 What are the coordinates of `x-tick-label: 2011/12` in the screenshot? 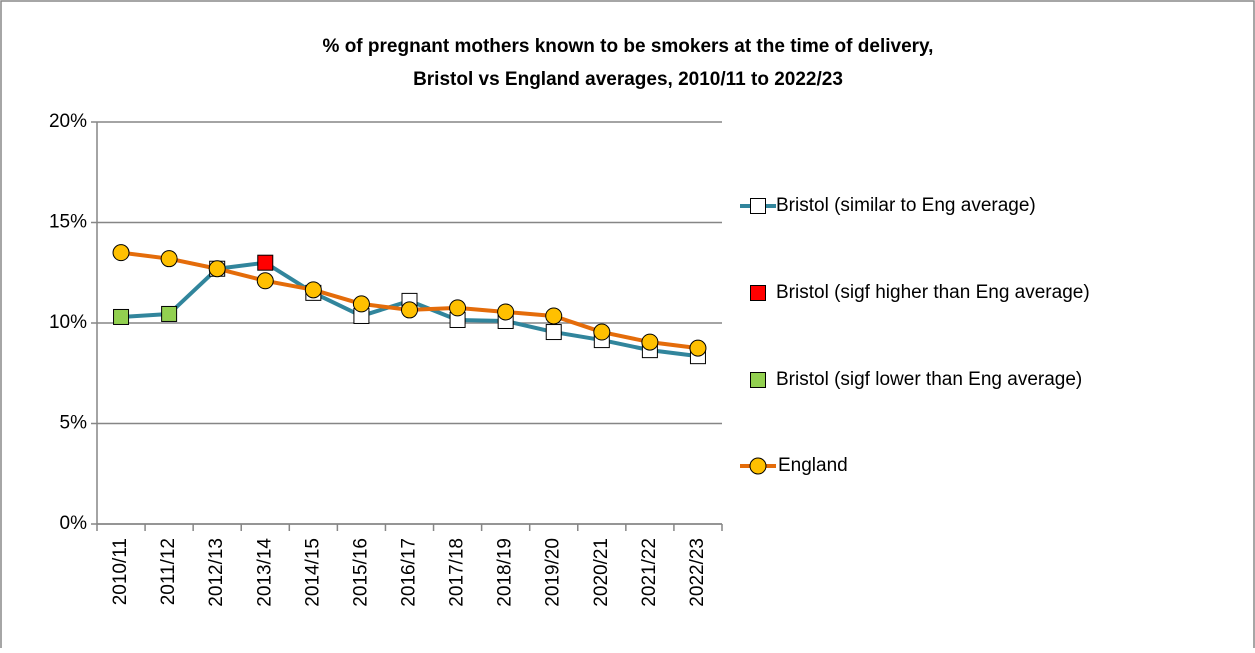 It's located at (168, 571).